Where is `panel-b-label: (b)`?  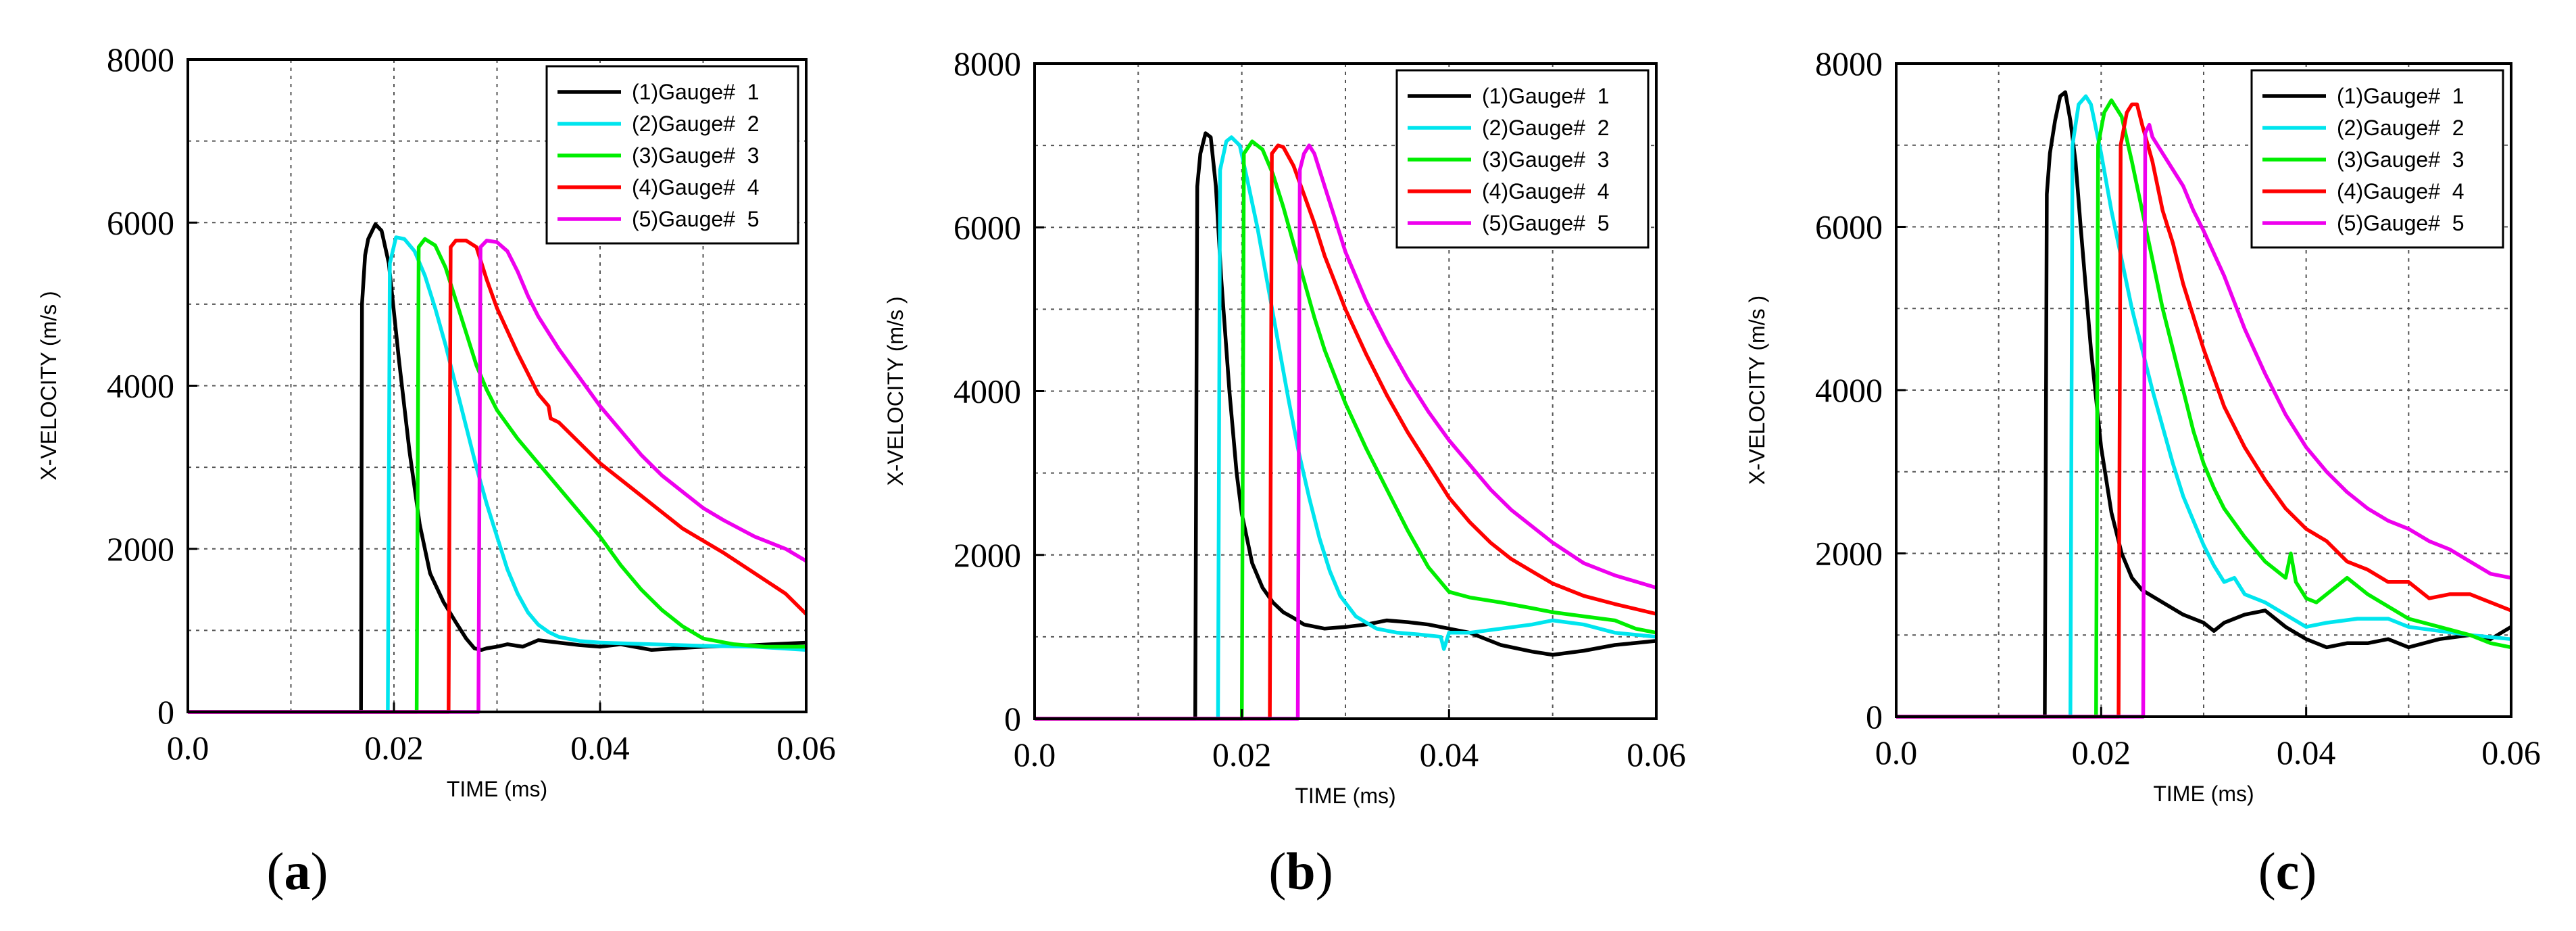 panel-b-label: (b) is located at coordinates (1300, 871).